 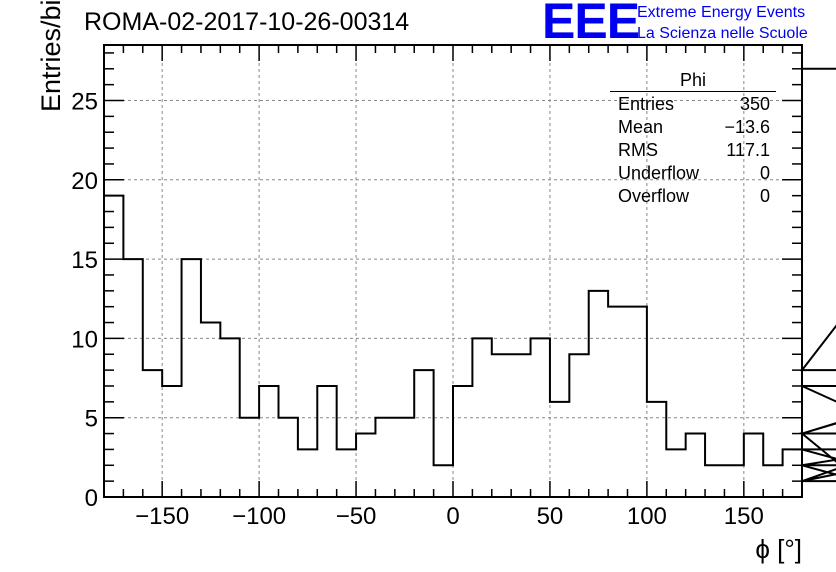 What do you see at coordinates (259, 516) in the screenshot?
I see `x-tick-label: −100` at bounding box center [259, 516].